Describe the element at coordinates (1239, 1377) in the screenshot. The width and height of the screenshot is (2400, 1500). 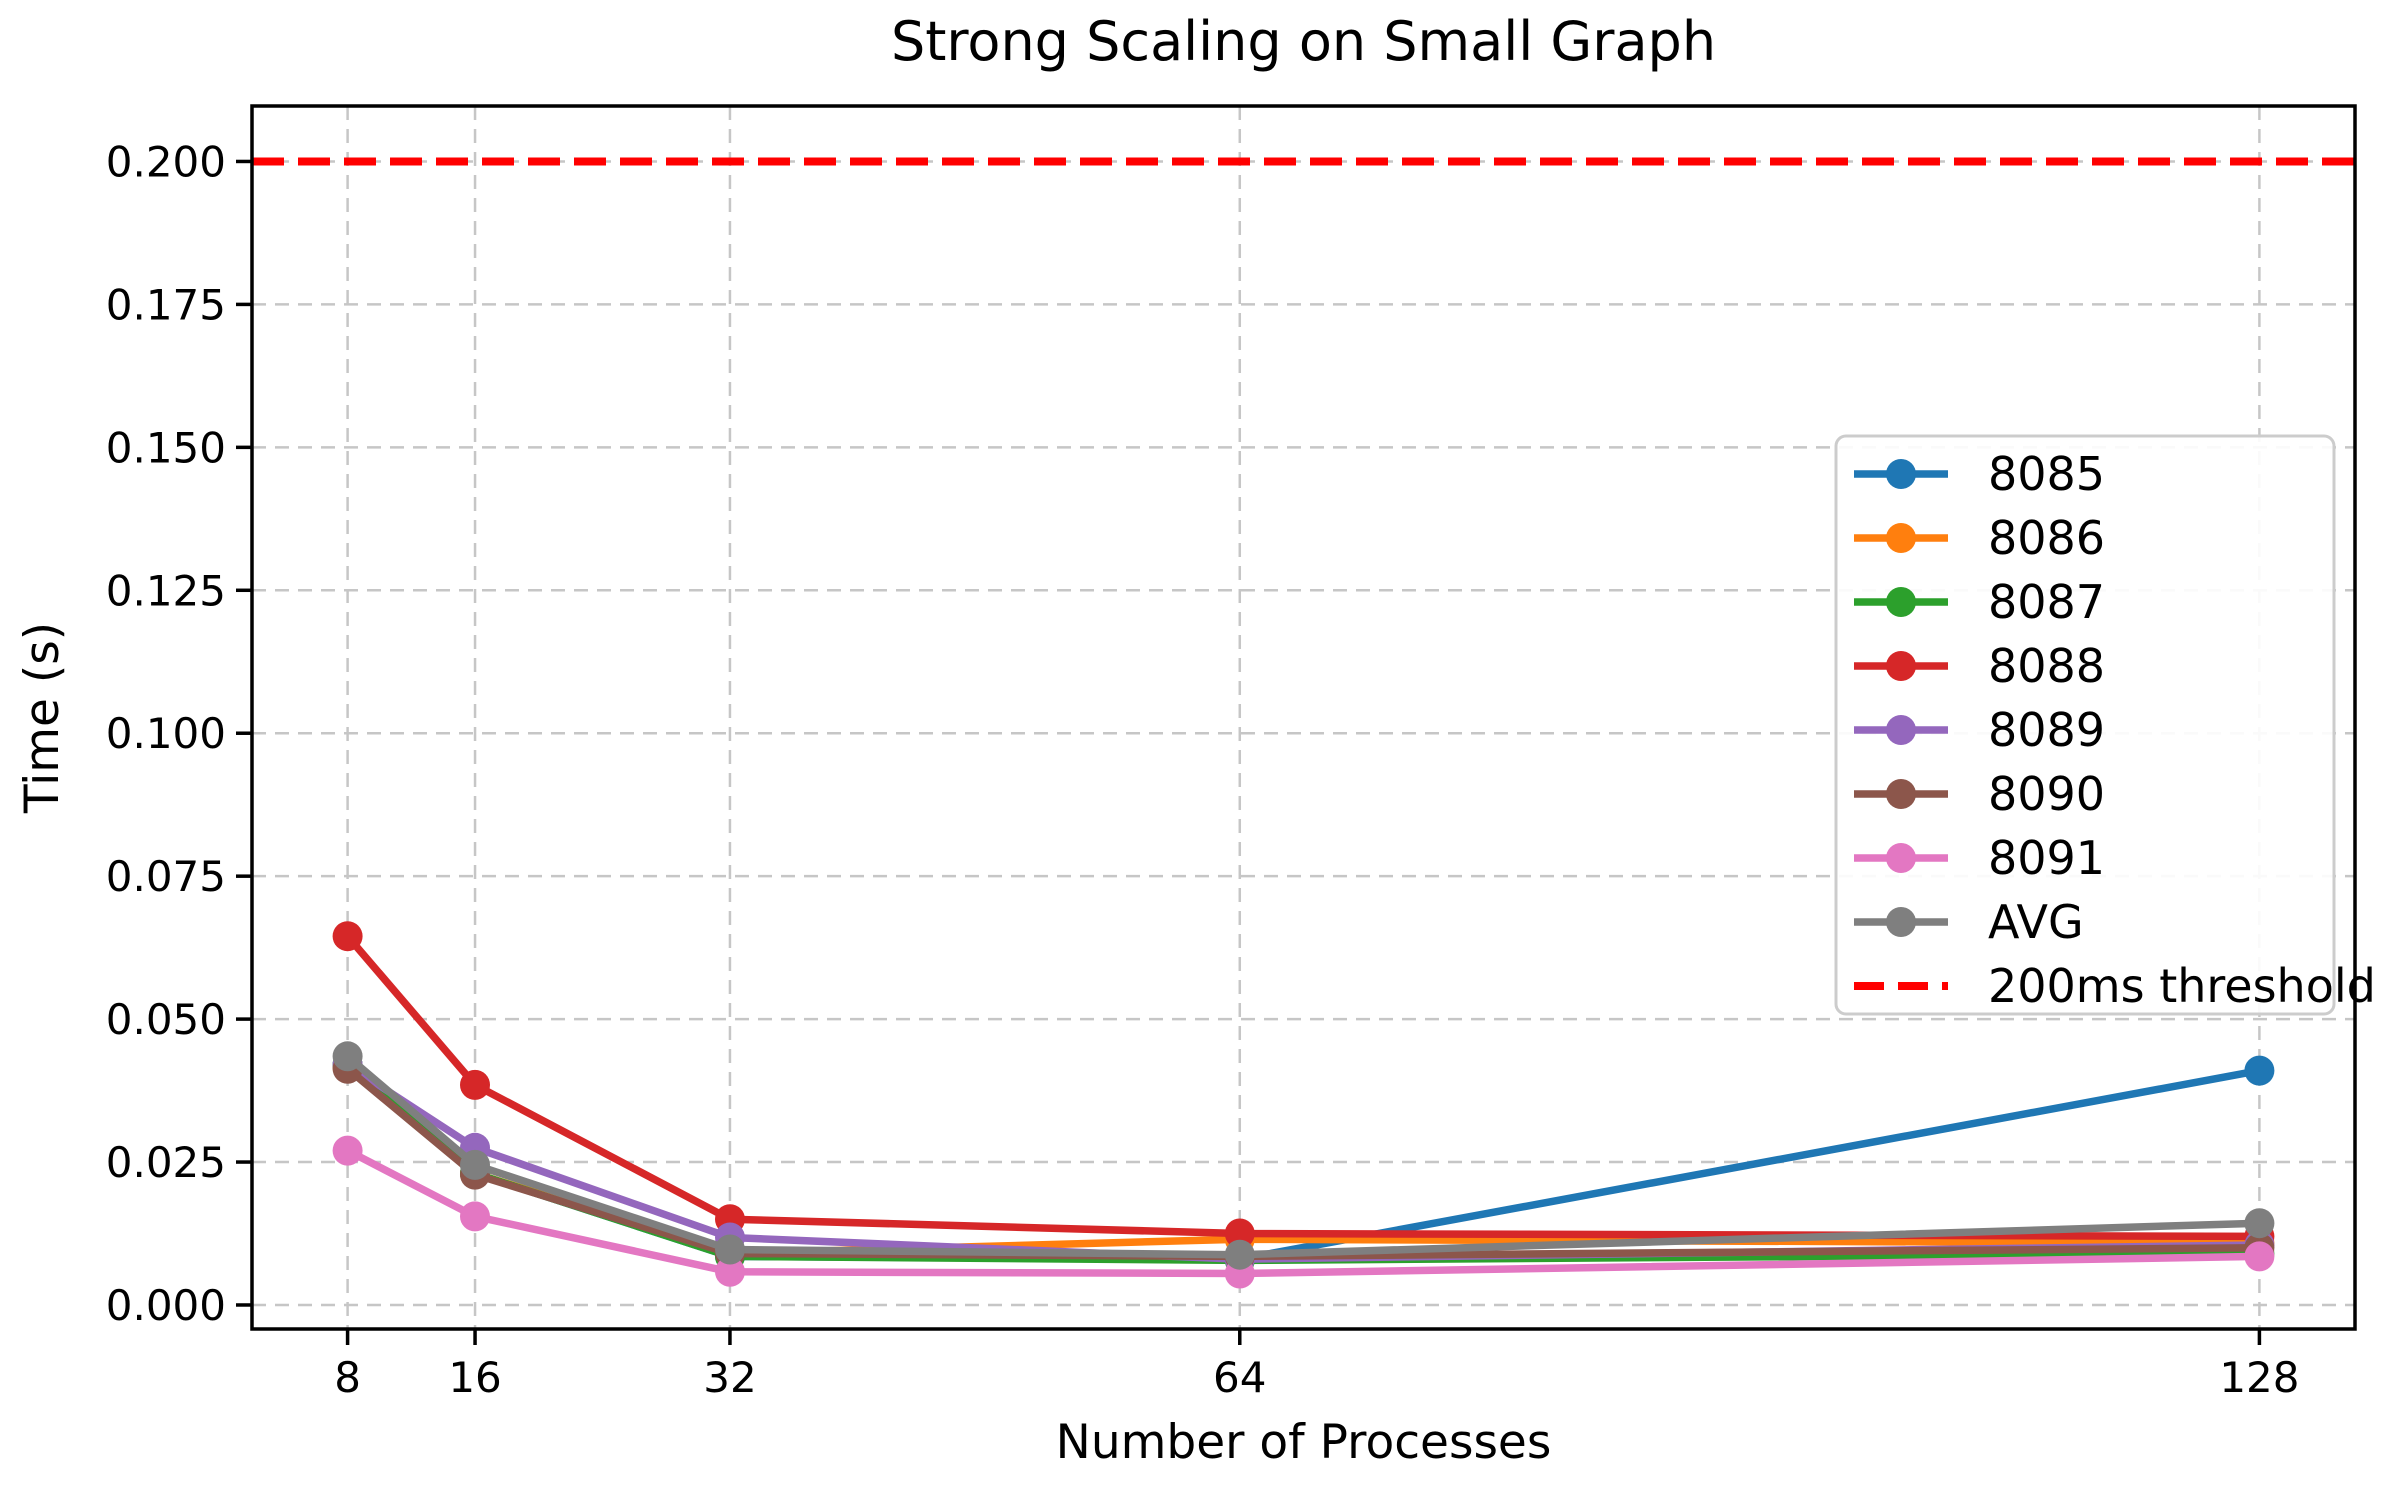
I see `xtick-label-64: 64` at that location.